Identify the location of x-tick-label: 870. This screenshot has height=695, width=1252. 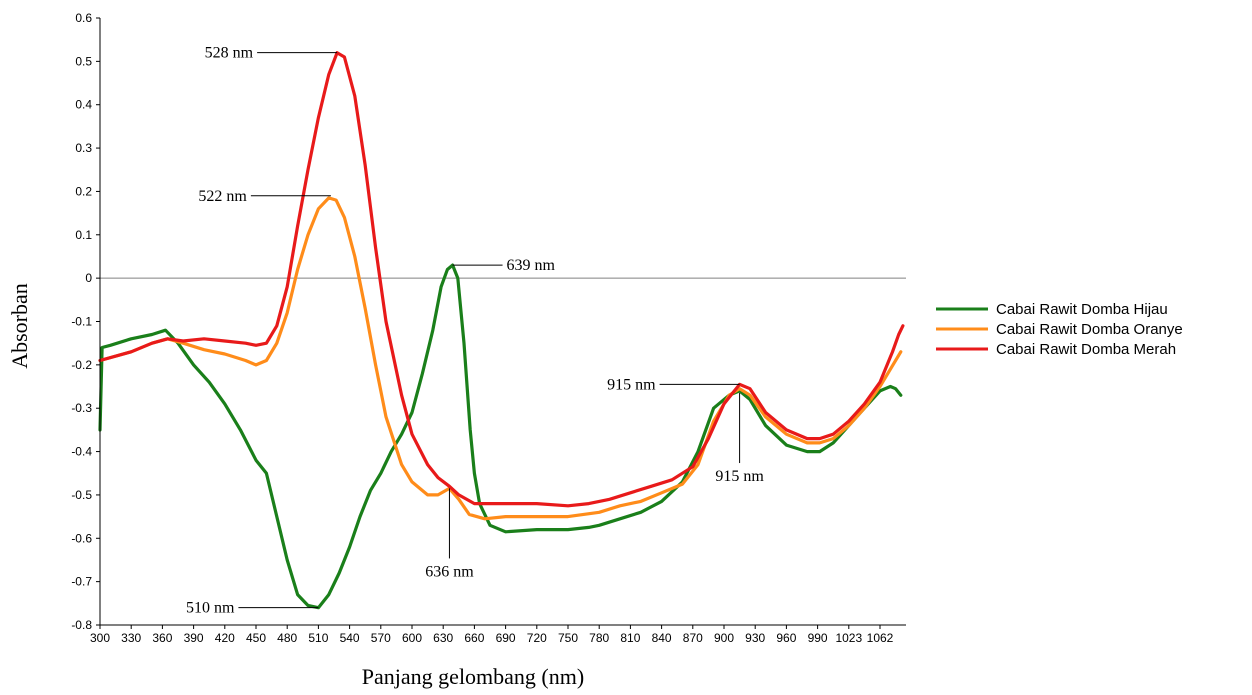
(693, 638).